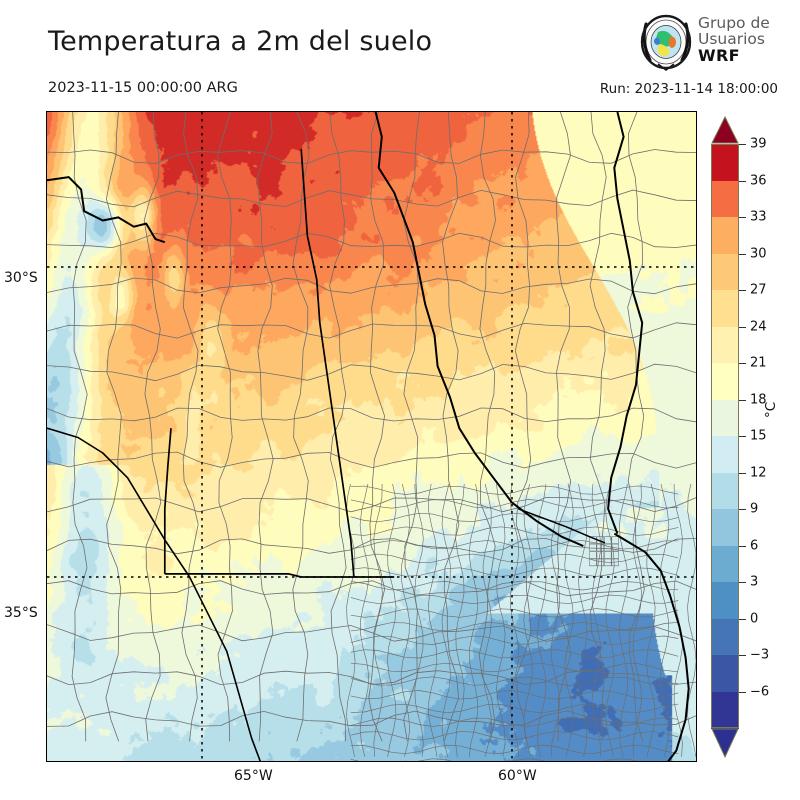 This screenshot has width=800, height=800. What do you see at coordinates (21, 613) in the screenshot?
I see `axis-label-lat-35s: 35°S` at bounding box center [21, 613].